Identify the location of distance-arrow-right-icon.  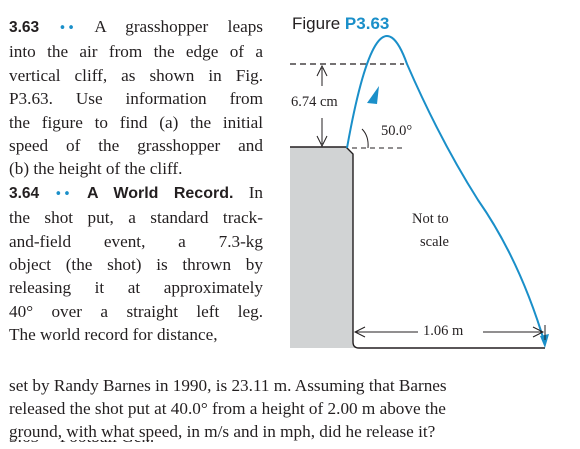
(538, 332).